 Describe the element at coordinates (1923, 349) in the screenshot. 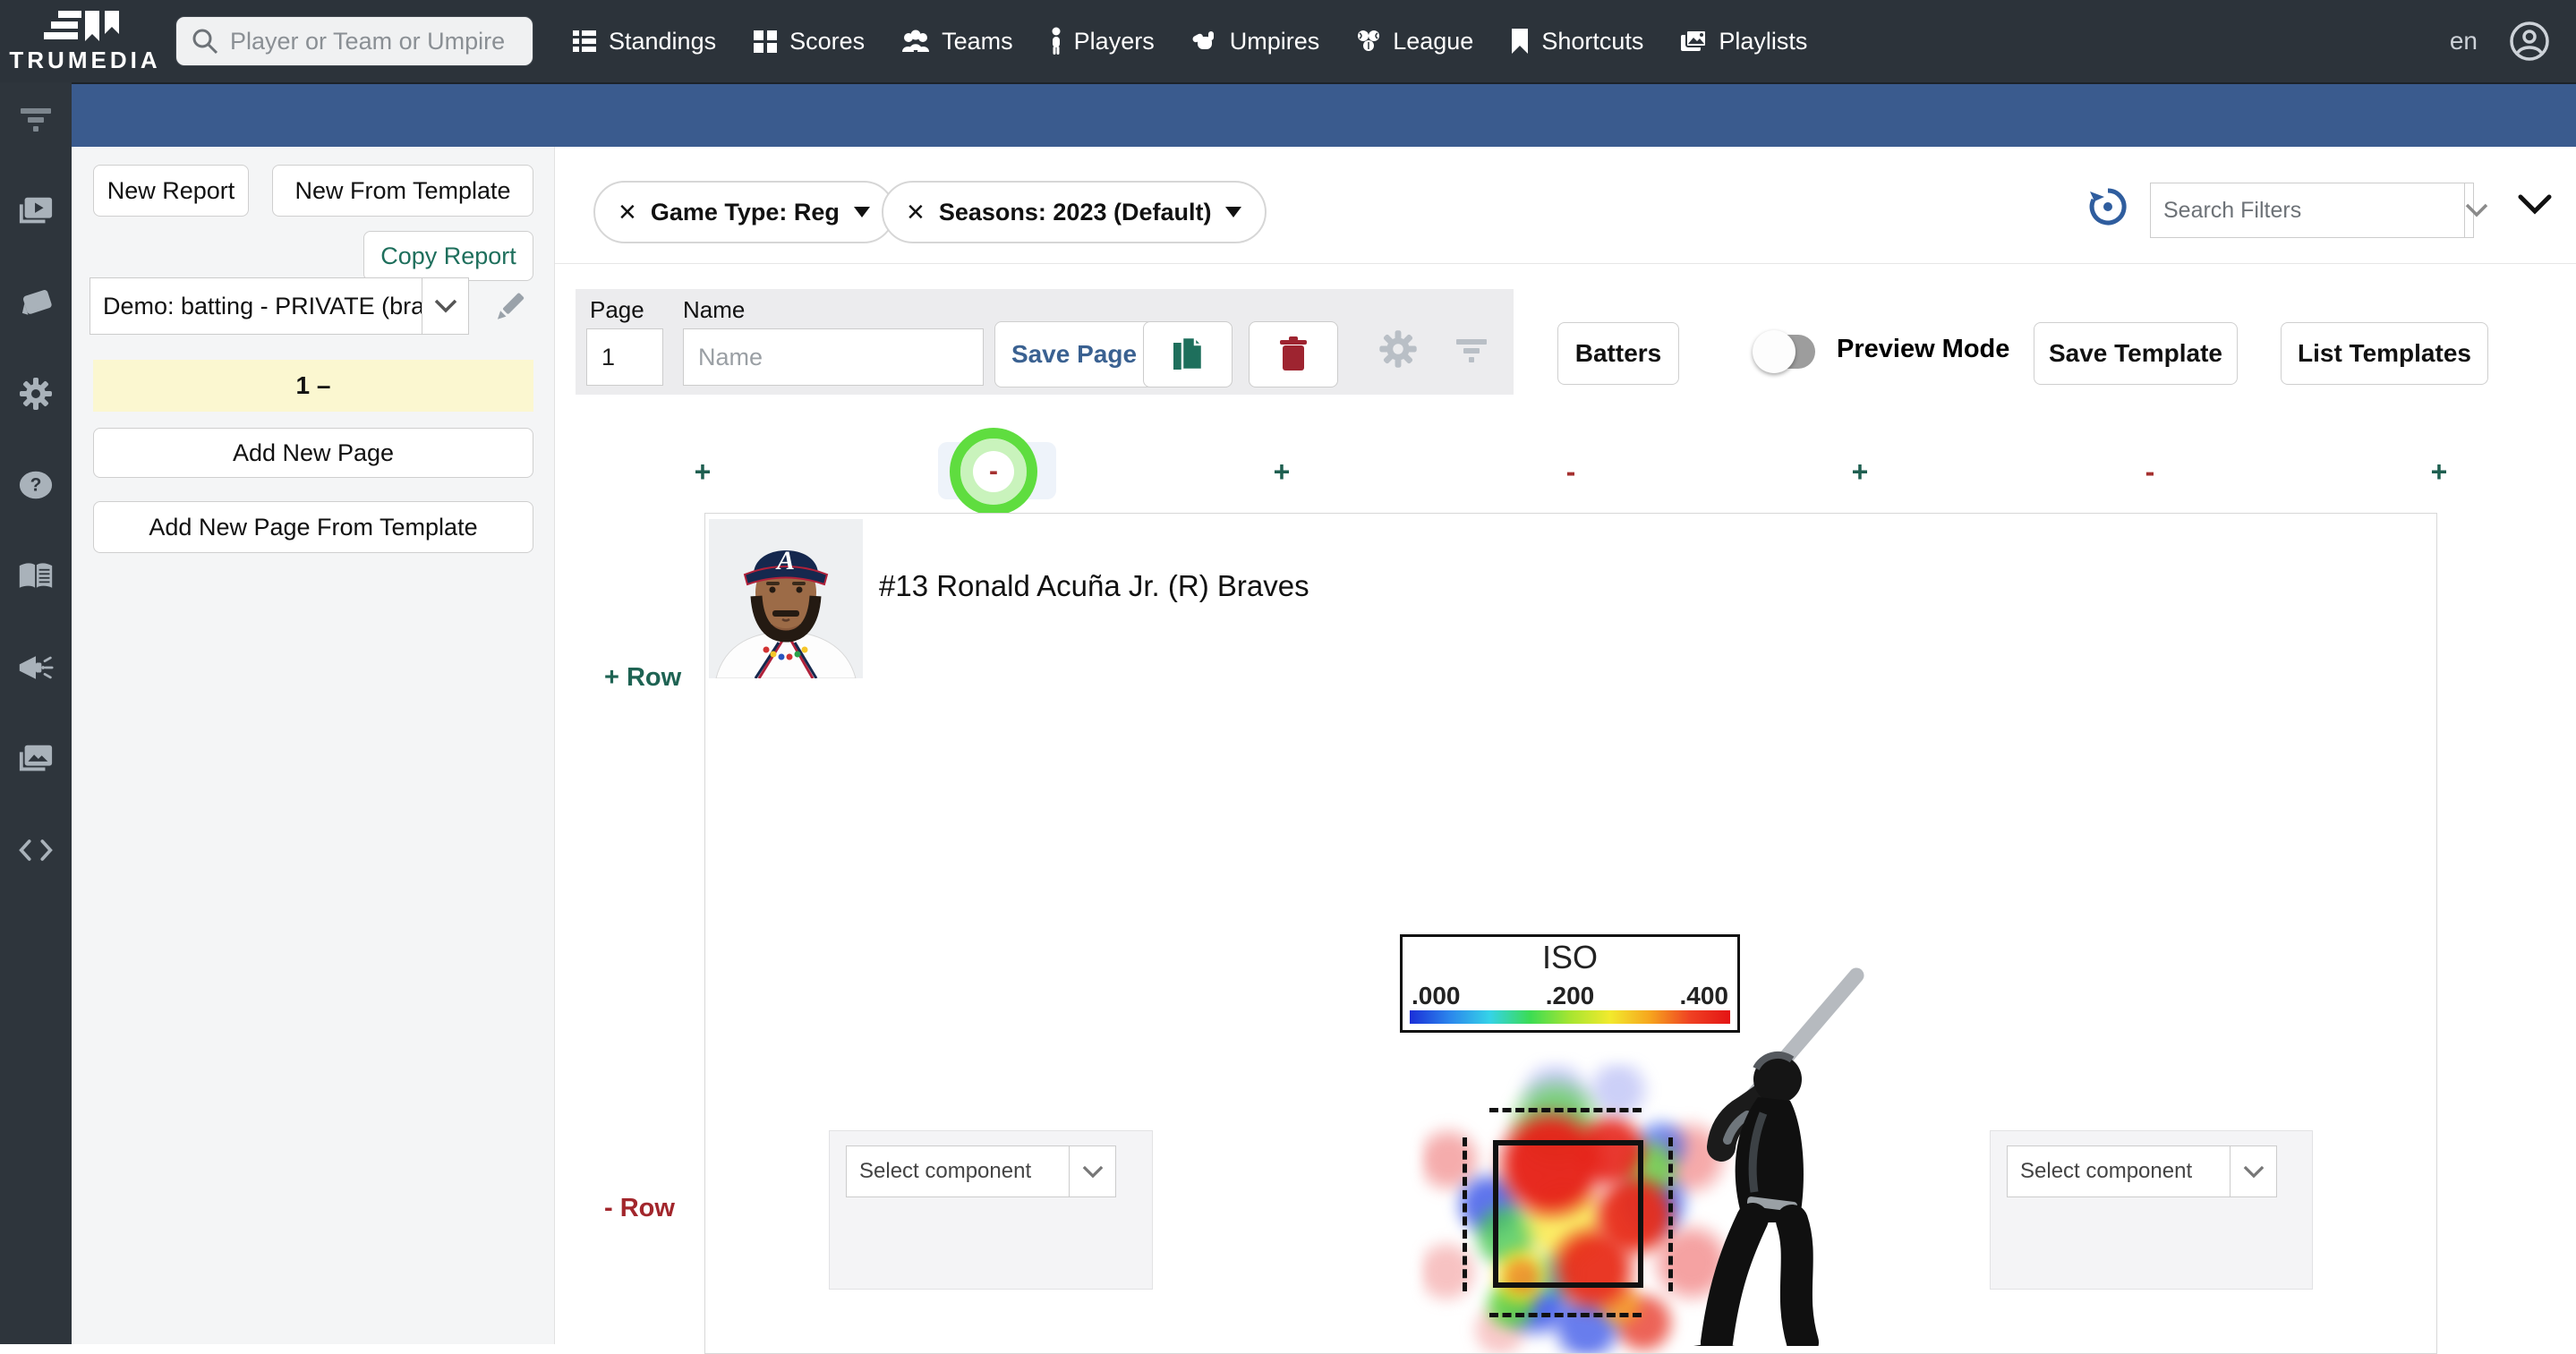

I see `preview-mode-label: Preview Mode` at that location.